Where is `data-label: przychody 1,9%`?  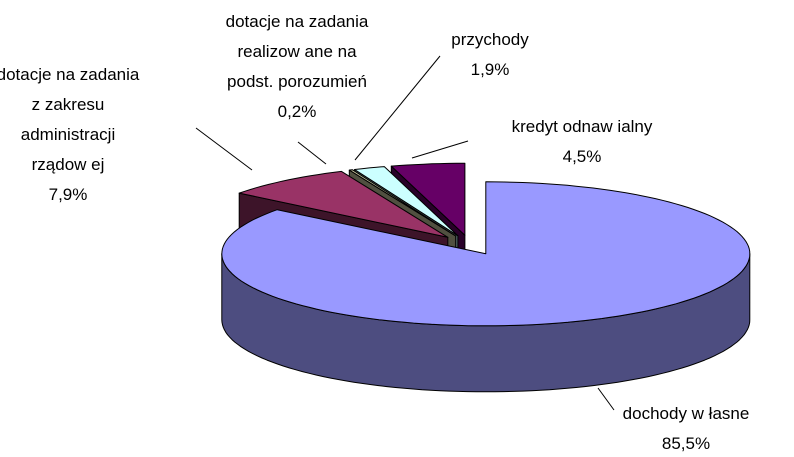 data-label: przychody 1,9% is located at coordinates (489, 55).